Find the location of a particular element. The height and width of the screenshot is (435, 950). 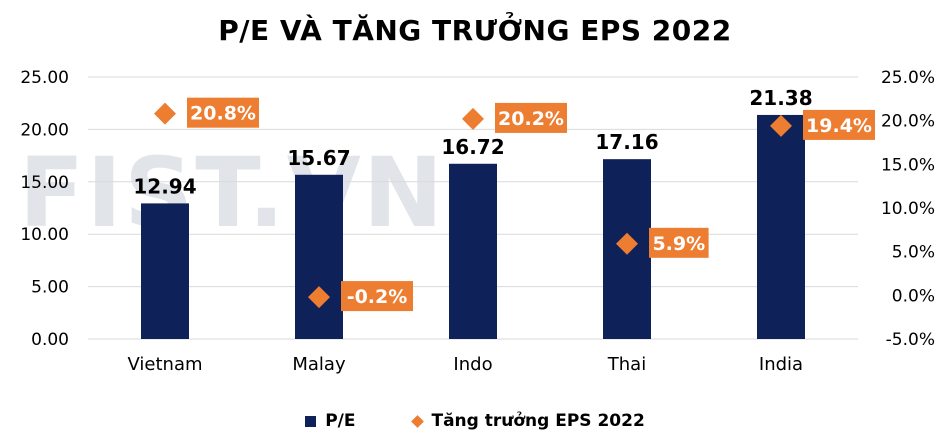

eps-marker-label: 20.8% is located at coordinates (223, 114).